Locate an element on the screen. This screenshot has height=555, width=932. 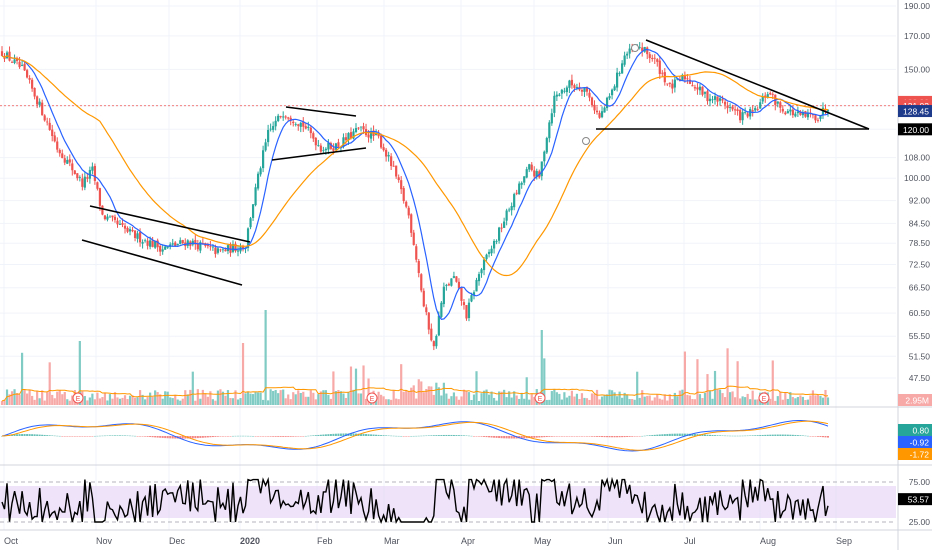
alert-marker-icon is located at coordinates (635, 48).